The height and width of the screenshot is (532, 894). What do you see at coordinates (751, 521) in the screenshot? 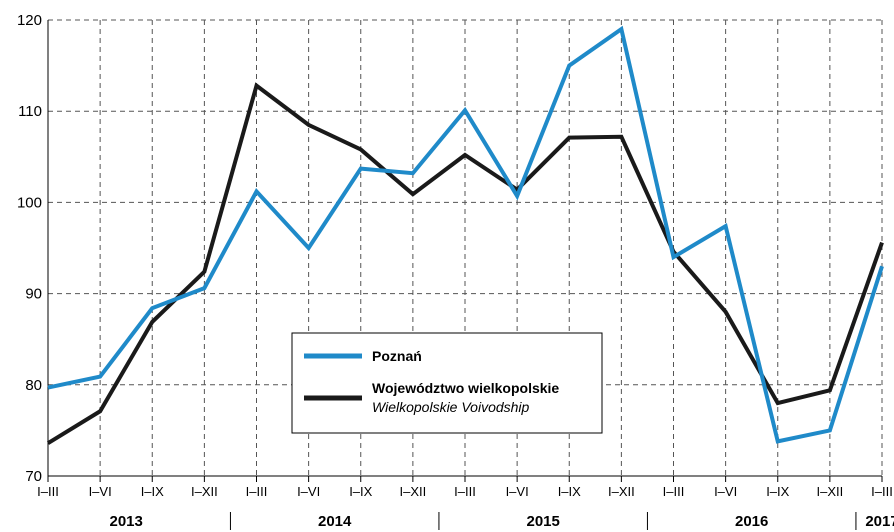
I see `year-label: 2016` at bounding box center [751, 521].